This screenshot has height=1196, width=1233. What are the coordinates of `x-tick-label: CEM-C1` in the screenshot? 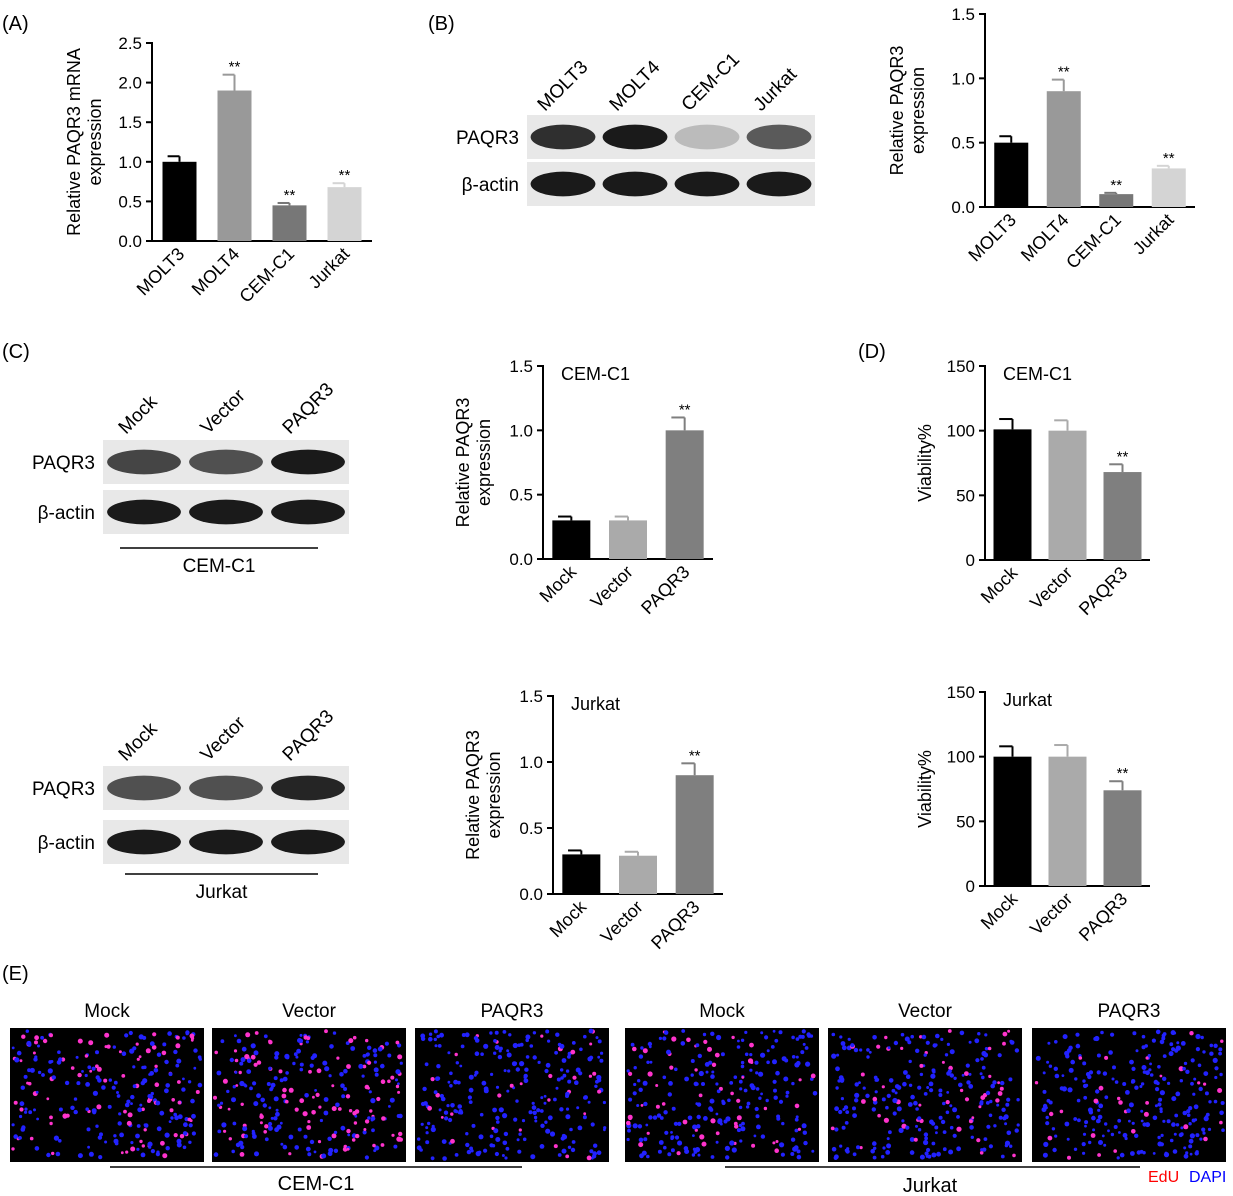 It's located at (266, 275).